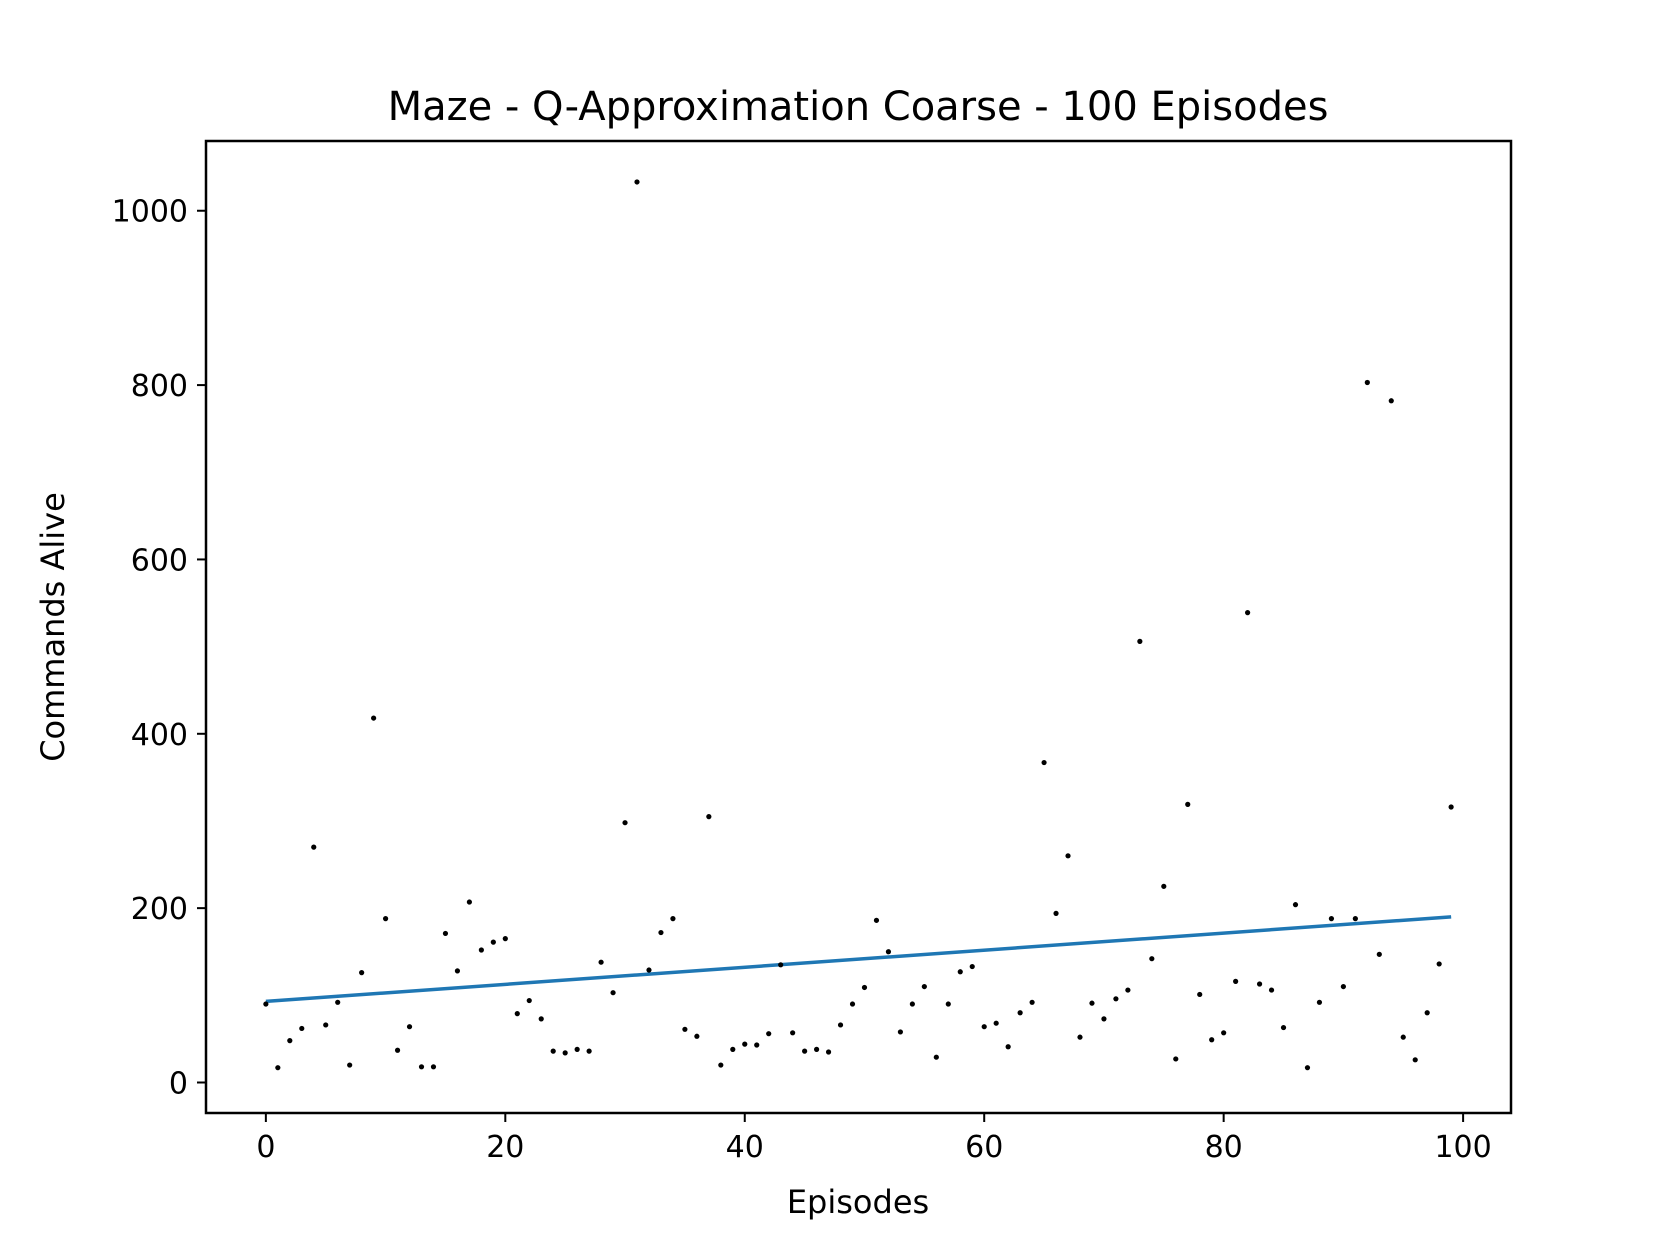  What do you see at coordinates (178, 1083) in the screenshot?
I see `y-tick-label: 0` at bounding box center [178, 1083].